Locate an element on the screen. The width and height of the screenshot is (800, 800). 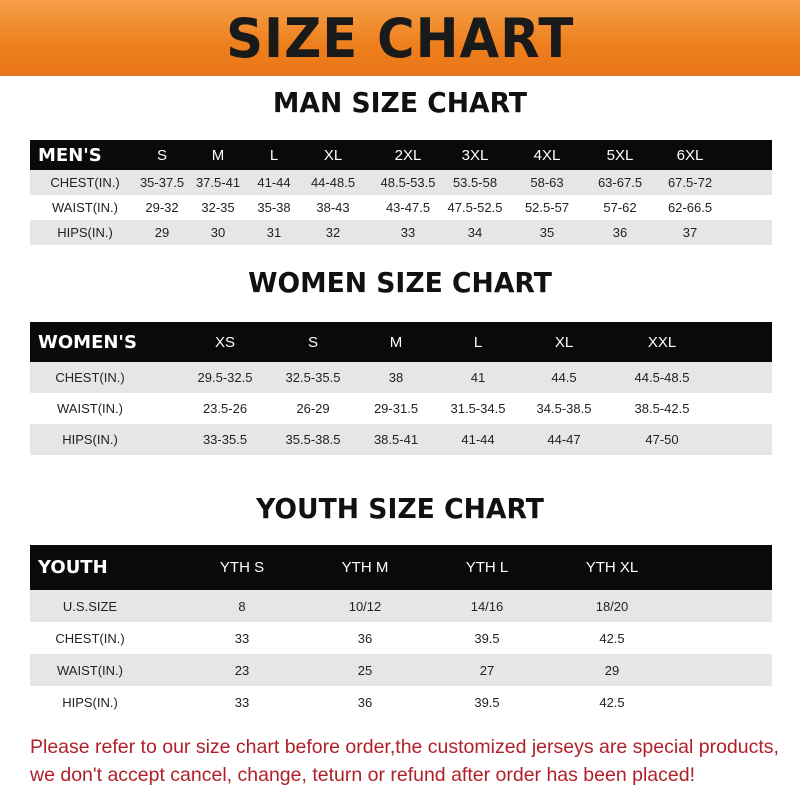
table-cell: 47-50 is located at coordinates (662, 439).